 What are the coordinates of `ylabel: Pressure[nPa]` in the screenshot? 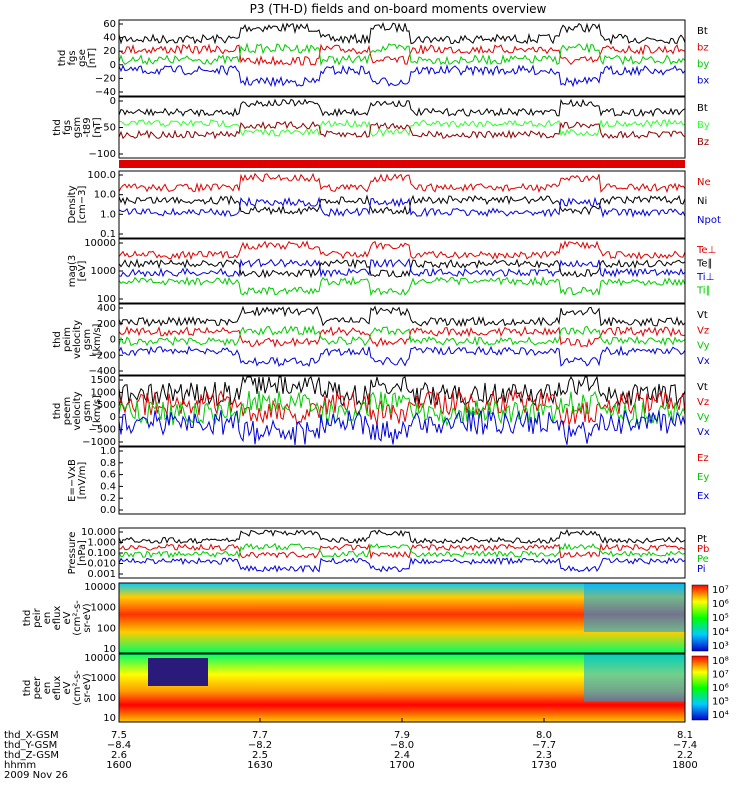 It's located at (77, 553).